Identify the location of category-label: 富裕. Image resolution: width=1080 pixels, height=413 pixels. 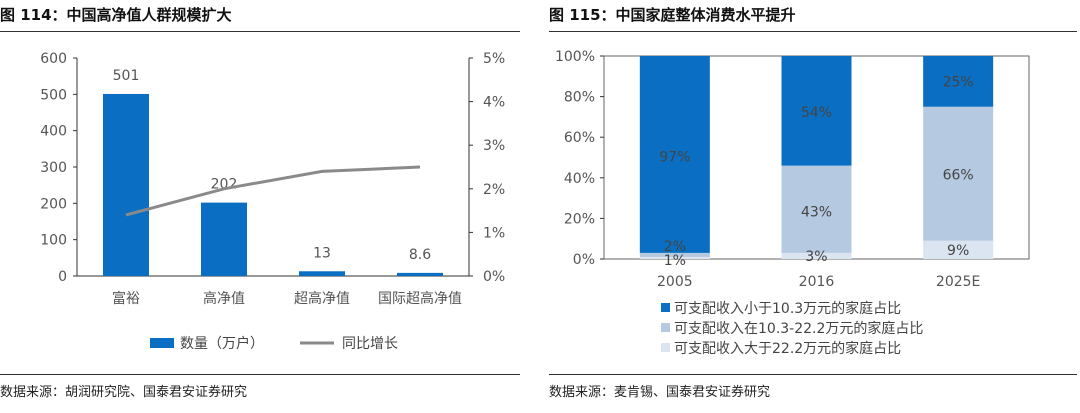
(126, 298).